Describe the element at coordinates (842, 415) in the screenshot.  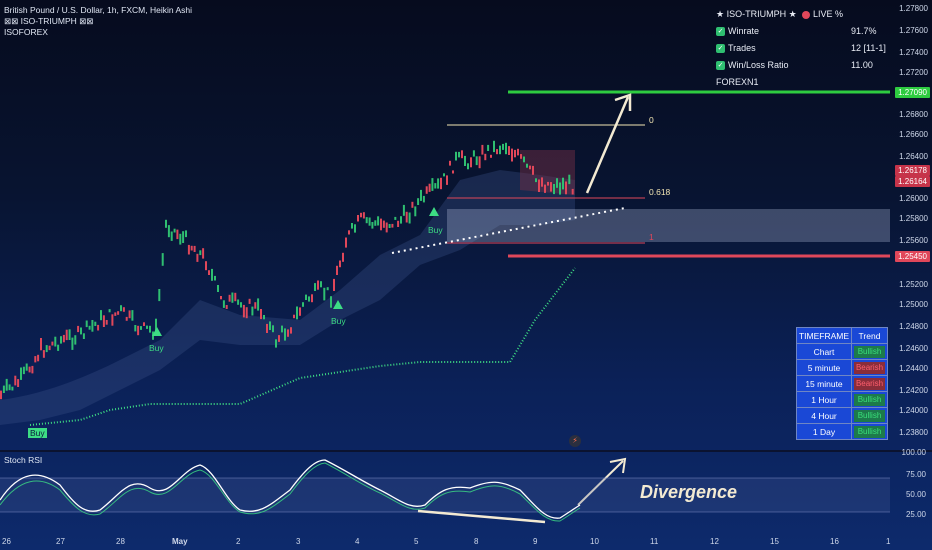
I see `tf-row-4h: 4 Hour Bullish` at that location.